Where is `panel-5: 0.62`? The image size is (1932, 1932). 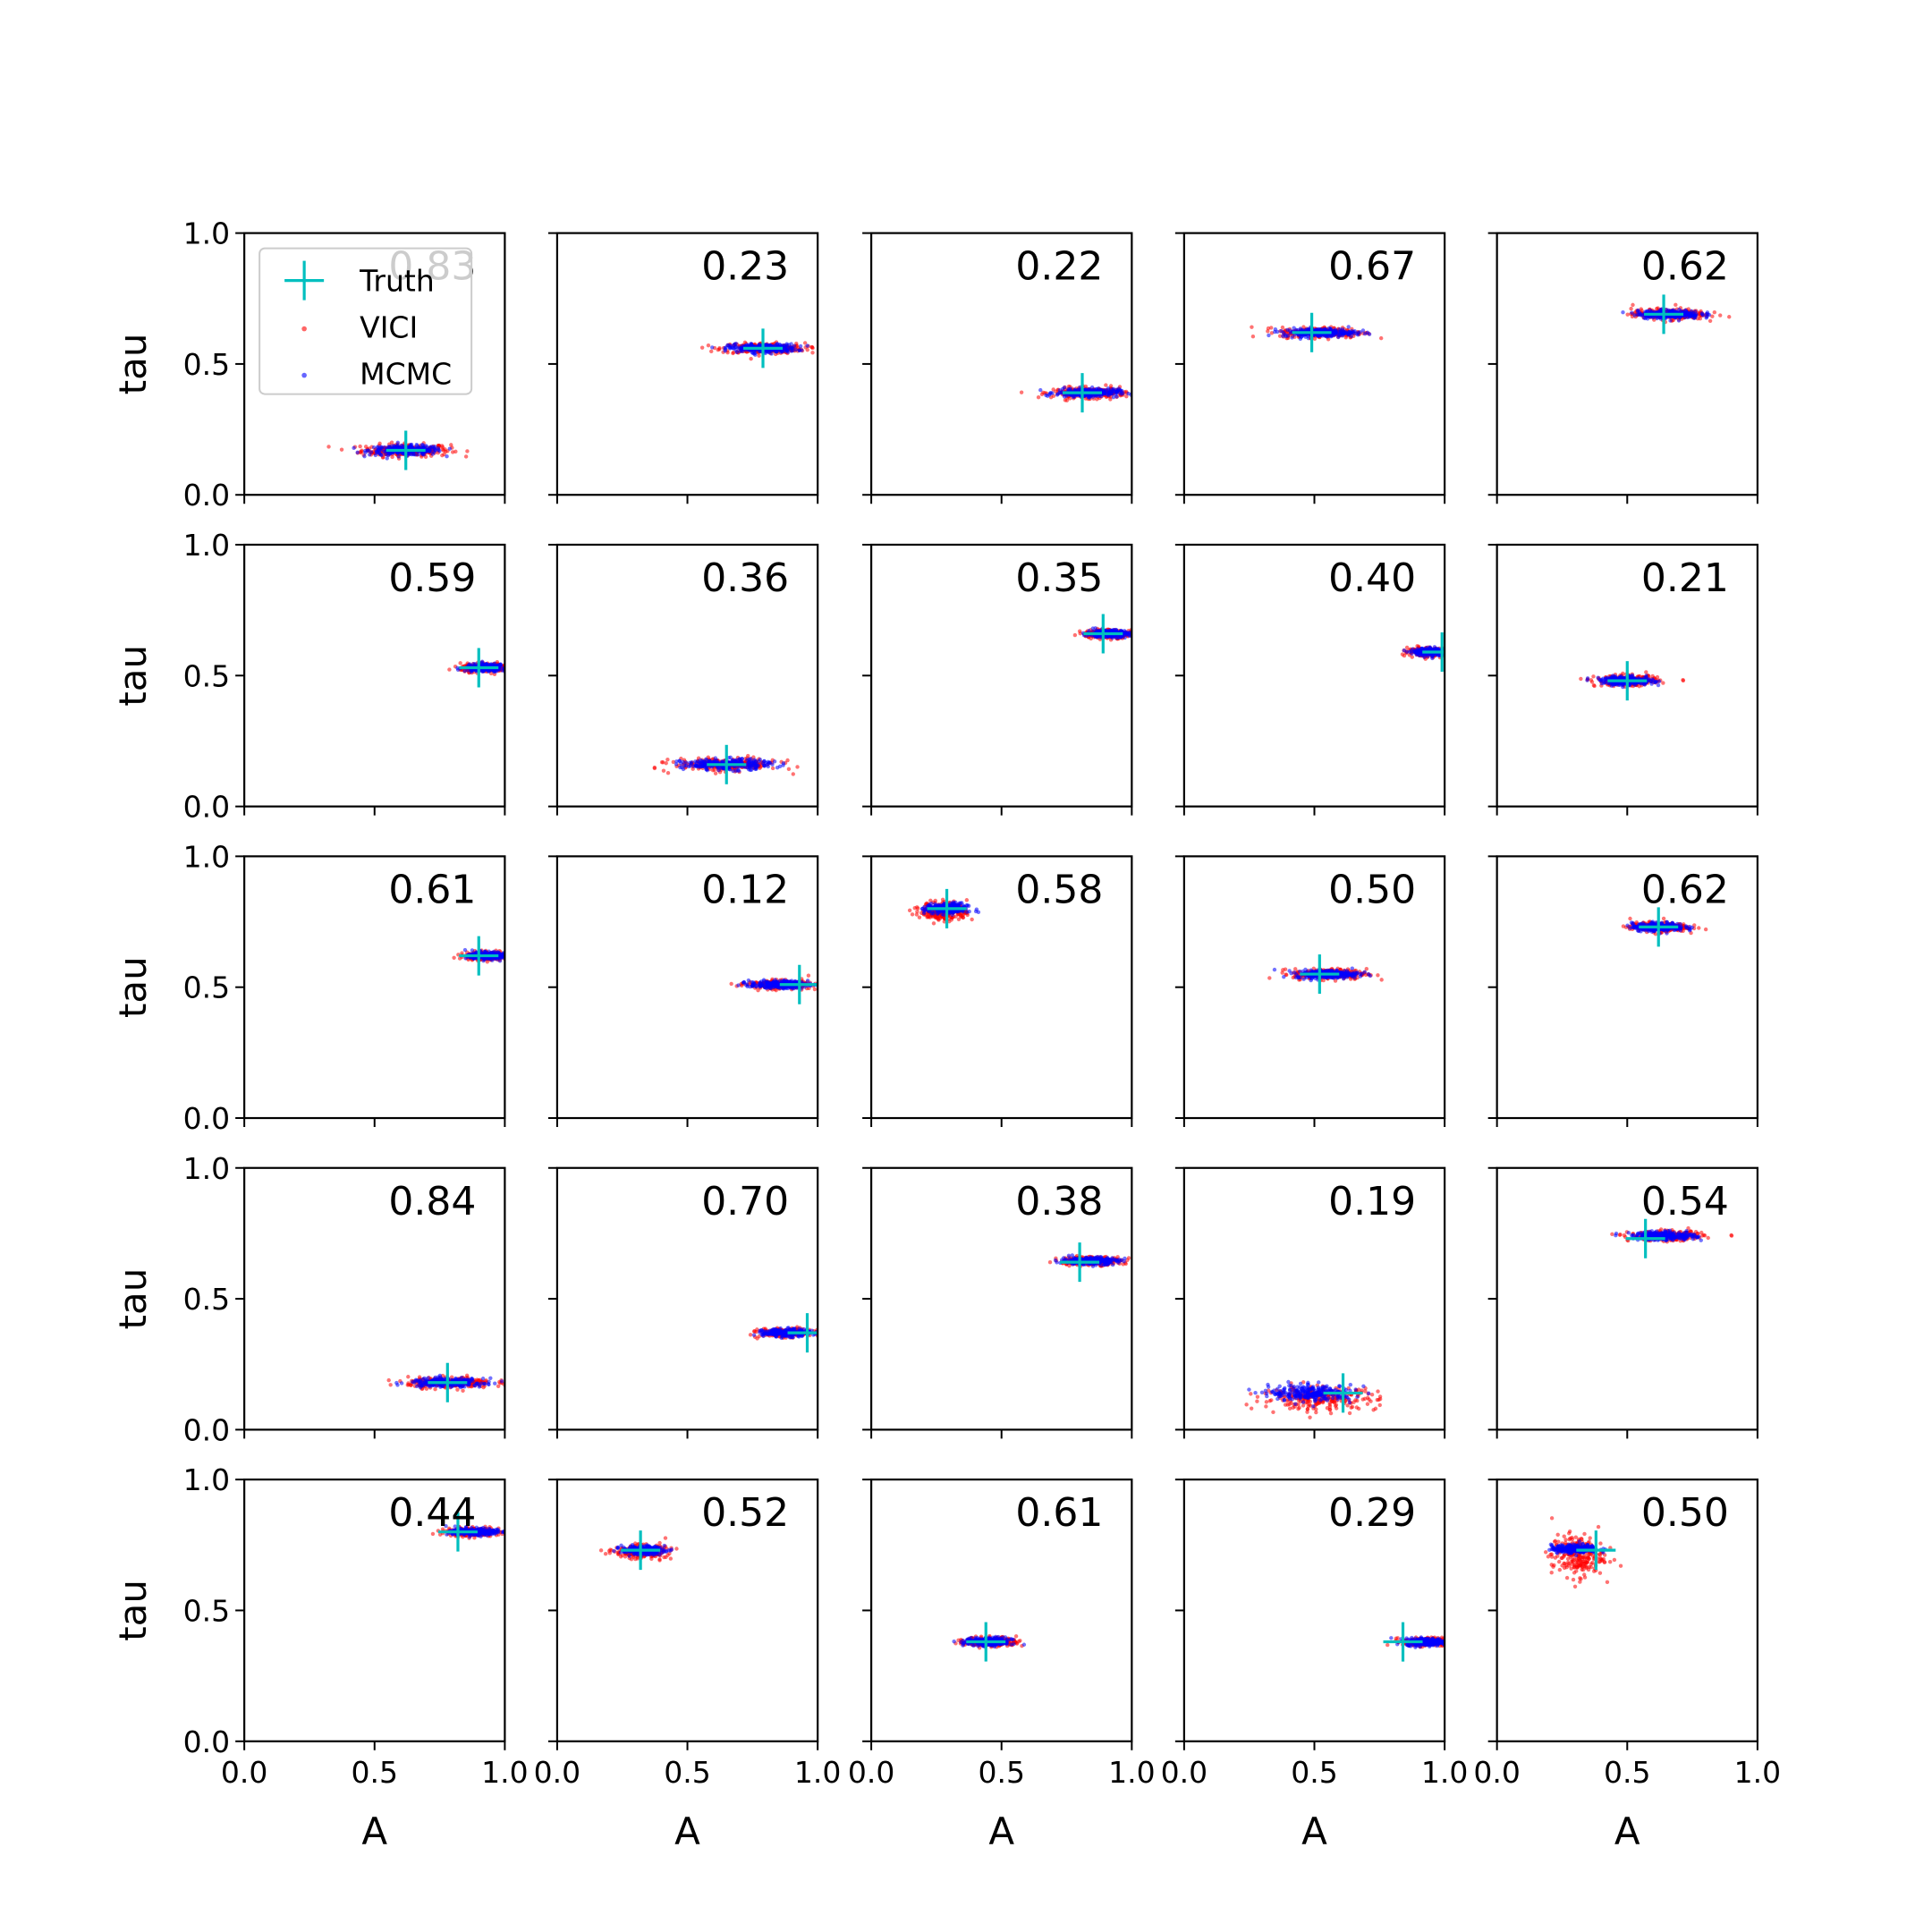
panel-5: 0.62 is located at coordinates (1623, 368).